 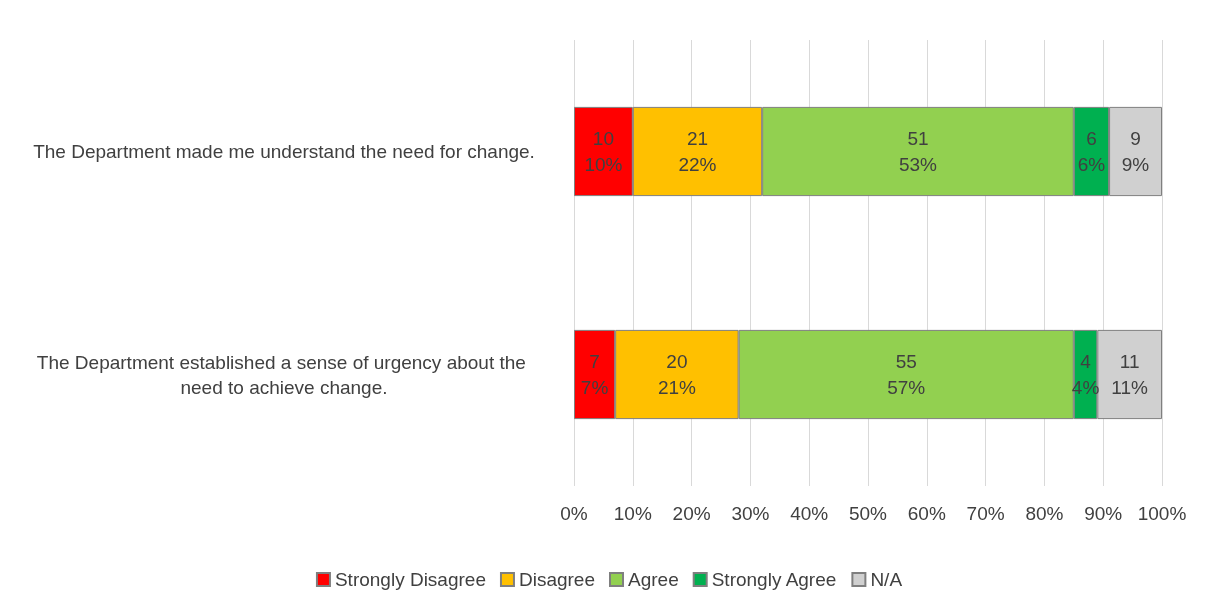 What do you see at coordinates (750, 513) in the screenshot?
I see `x-tick-label: 30%` at bounding box center [750, 513].